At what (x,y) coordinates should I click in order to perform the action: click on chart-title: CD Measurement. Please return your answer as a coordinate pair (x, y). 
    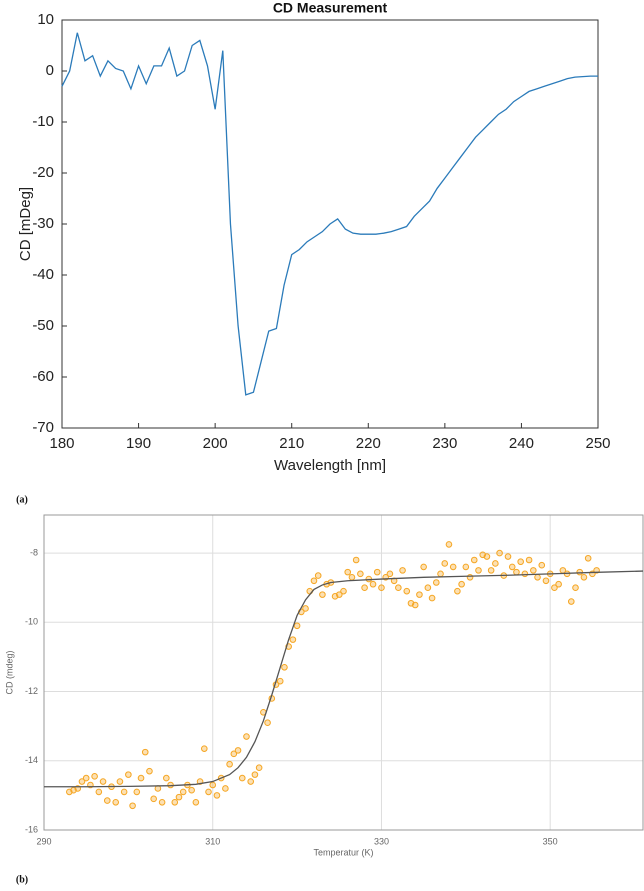
    Looking at the image, I should click on (330, 8).